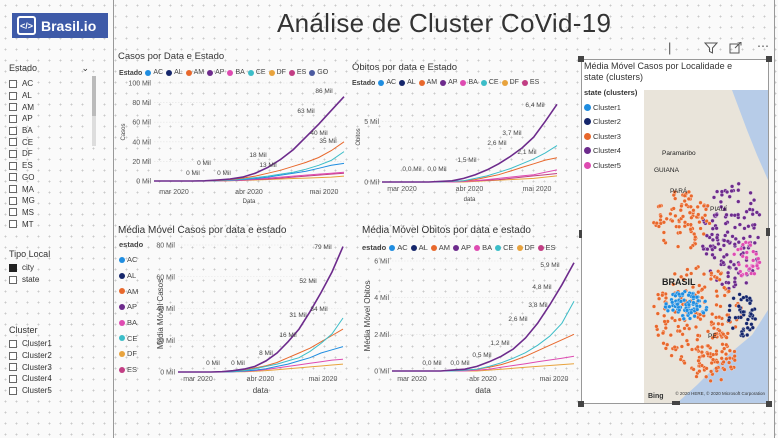  I want to click on slicer-item-estado: CE, so click(49, 142).